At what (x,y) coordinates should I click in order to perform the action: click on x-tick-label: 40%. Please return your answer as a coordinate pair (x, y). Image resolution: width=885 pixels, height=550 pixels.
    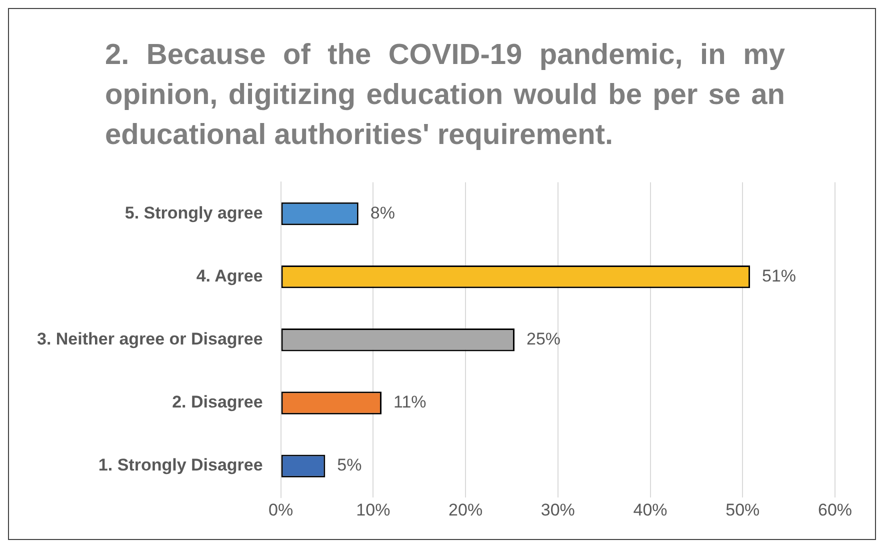
    Looking at the image, I should click on (650, 510).